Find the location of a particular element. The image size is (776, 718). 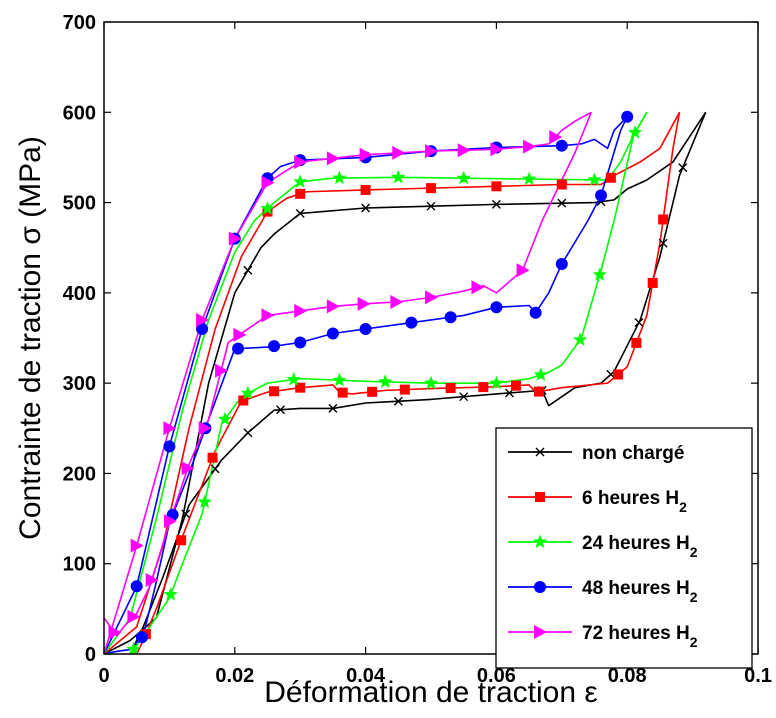

legend-item: 72 heures H2 is located at coordinates (603, 636).